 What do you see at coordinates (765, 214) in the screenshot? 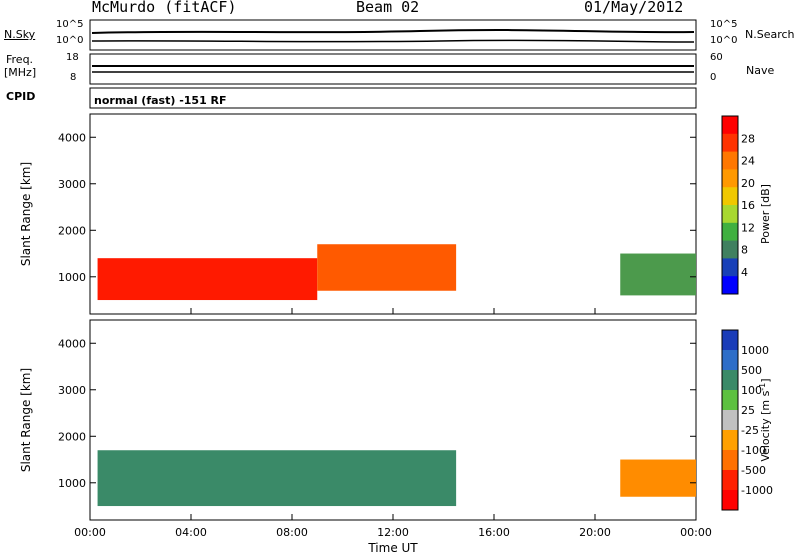
I see `power-colorbar-label: Power [dB]` at bounding box center [765, 214].